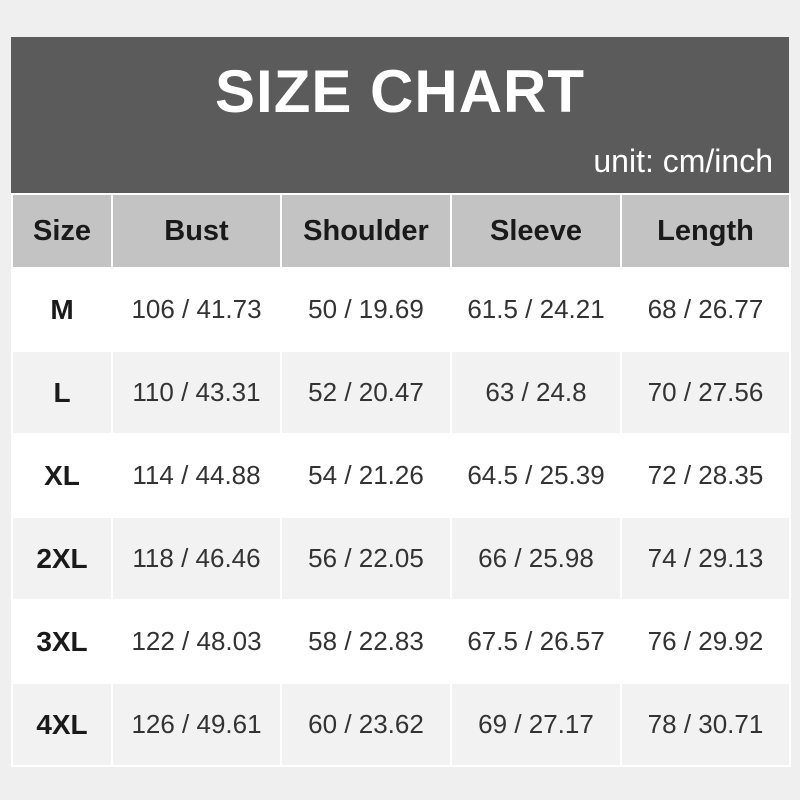  Describe the element at coordinates (366, 392) in the screenshot. I see `measurement-cell: 52 / 20.47` at that location.